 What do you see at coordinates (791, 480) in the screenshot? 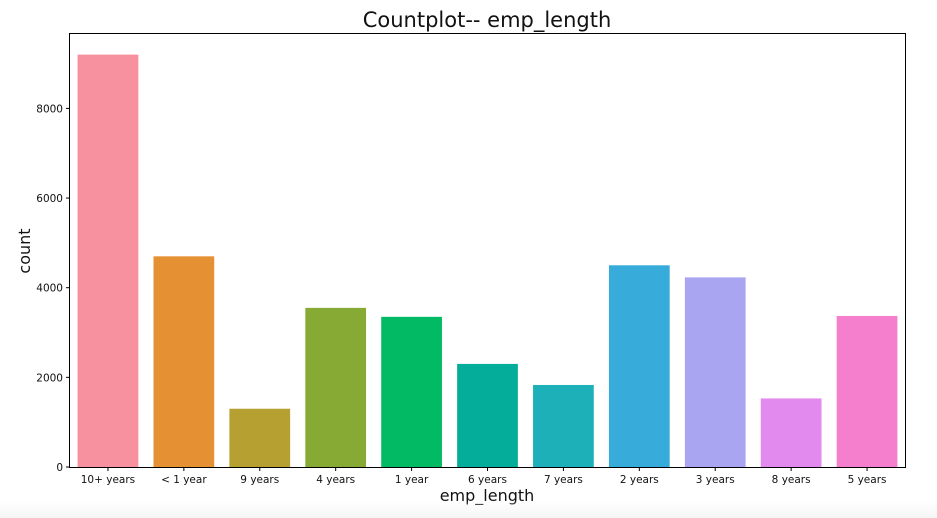
I see `x-tick-label-9: 8 years` at bounding box center [791, 480].